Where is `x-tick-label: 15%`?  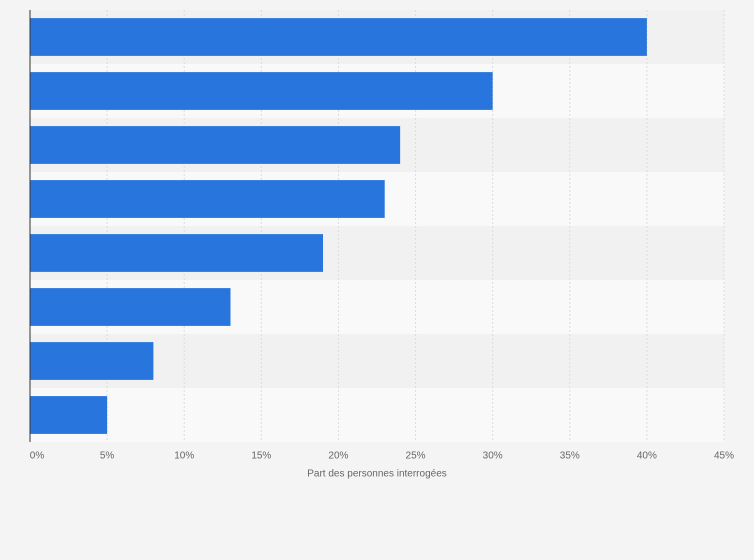
x-tick-label: 15% is located at coordinates (261, 456).